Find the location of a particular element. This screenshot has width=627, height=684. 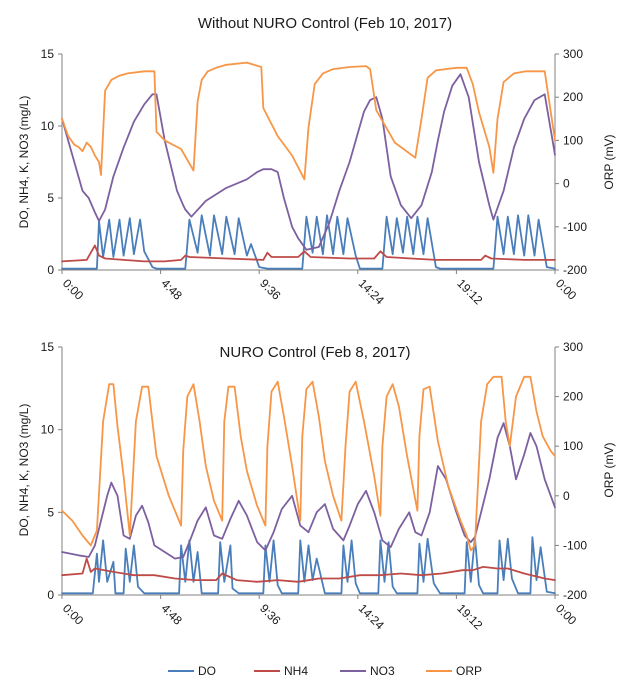

legend: DO NH4 NO3 ORP is located at coordinates (325, 671).